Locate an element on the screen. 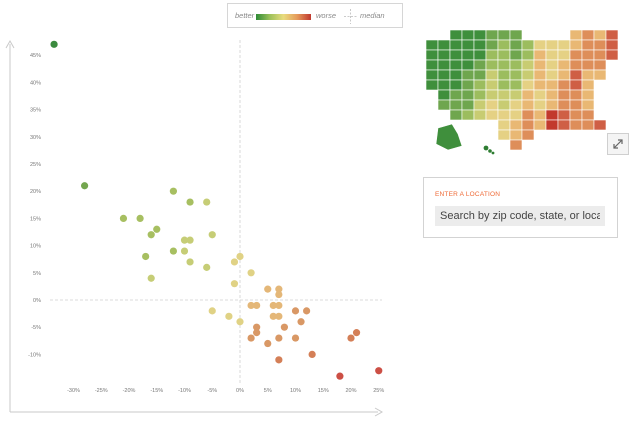 The image size is (643, 429). location-search-input is located at coordinates (520, 216).